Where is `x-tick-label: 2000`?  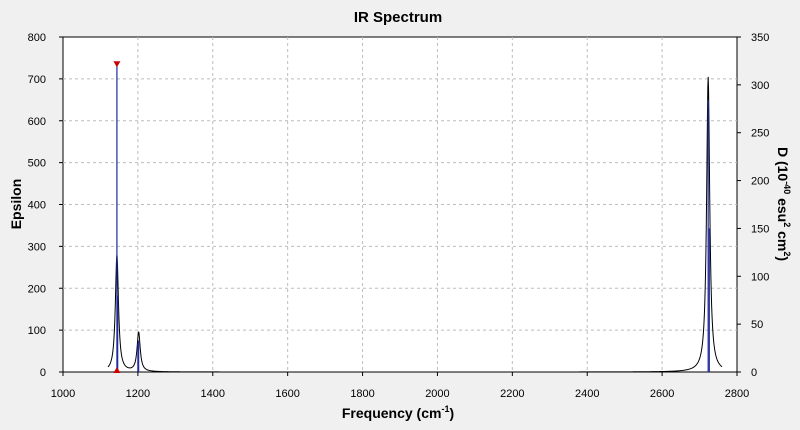
x-tick-label: 2000 is located at coordinates (437, 394).